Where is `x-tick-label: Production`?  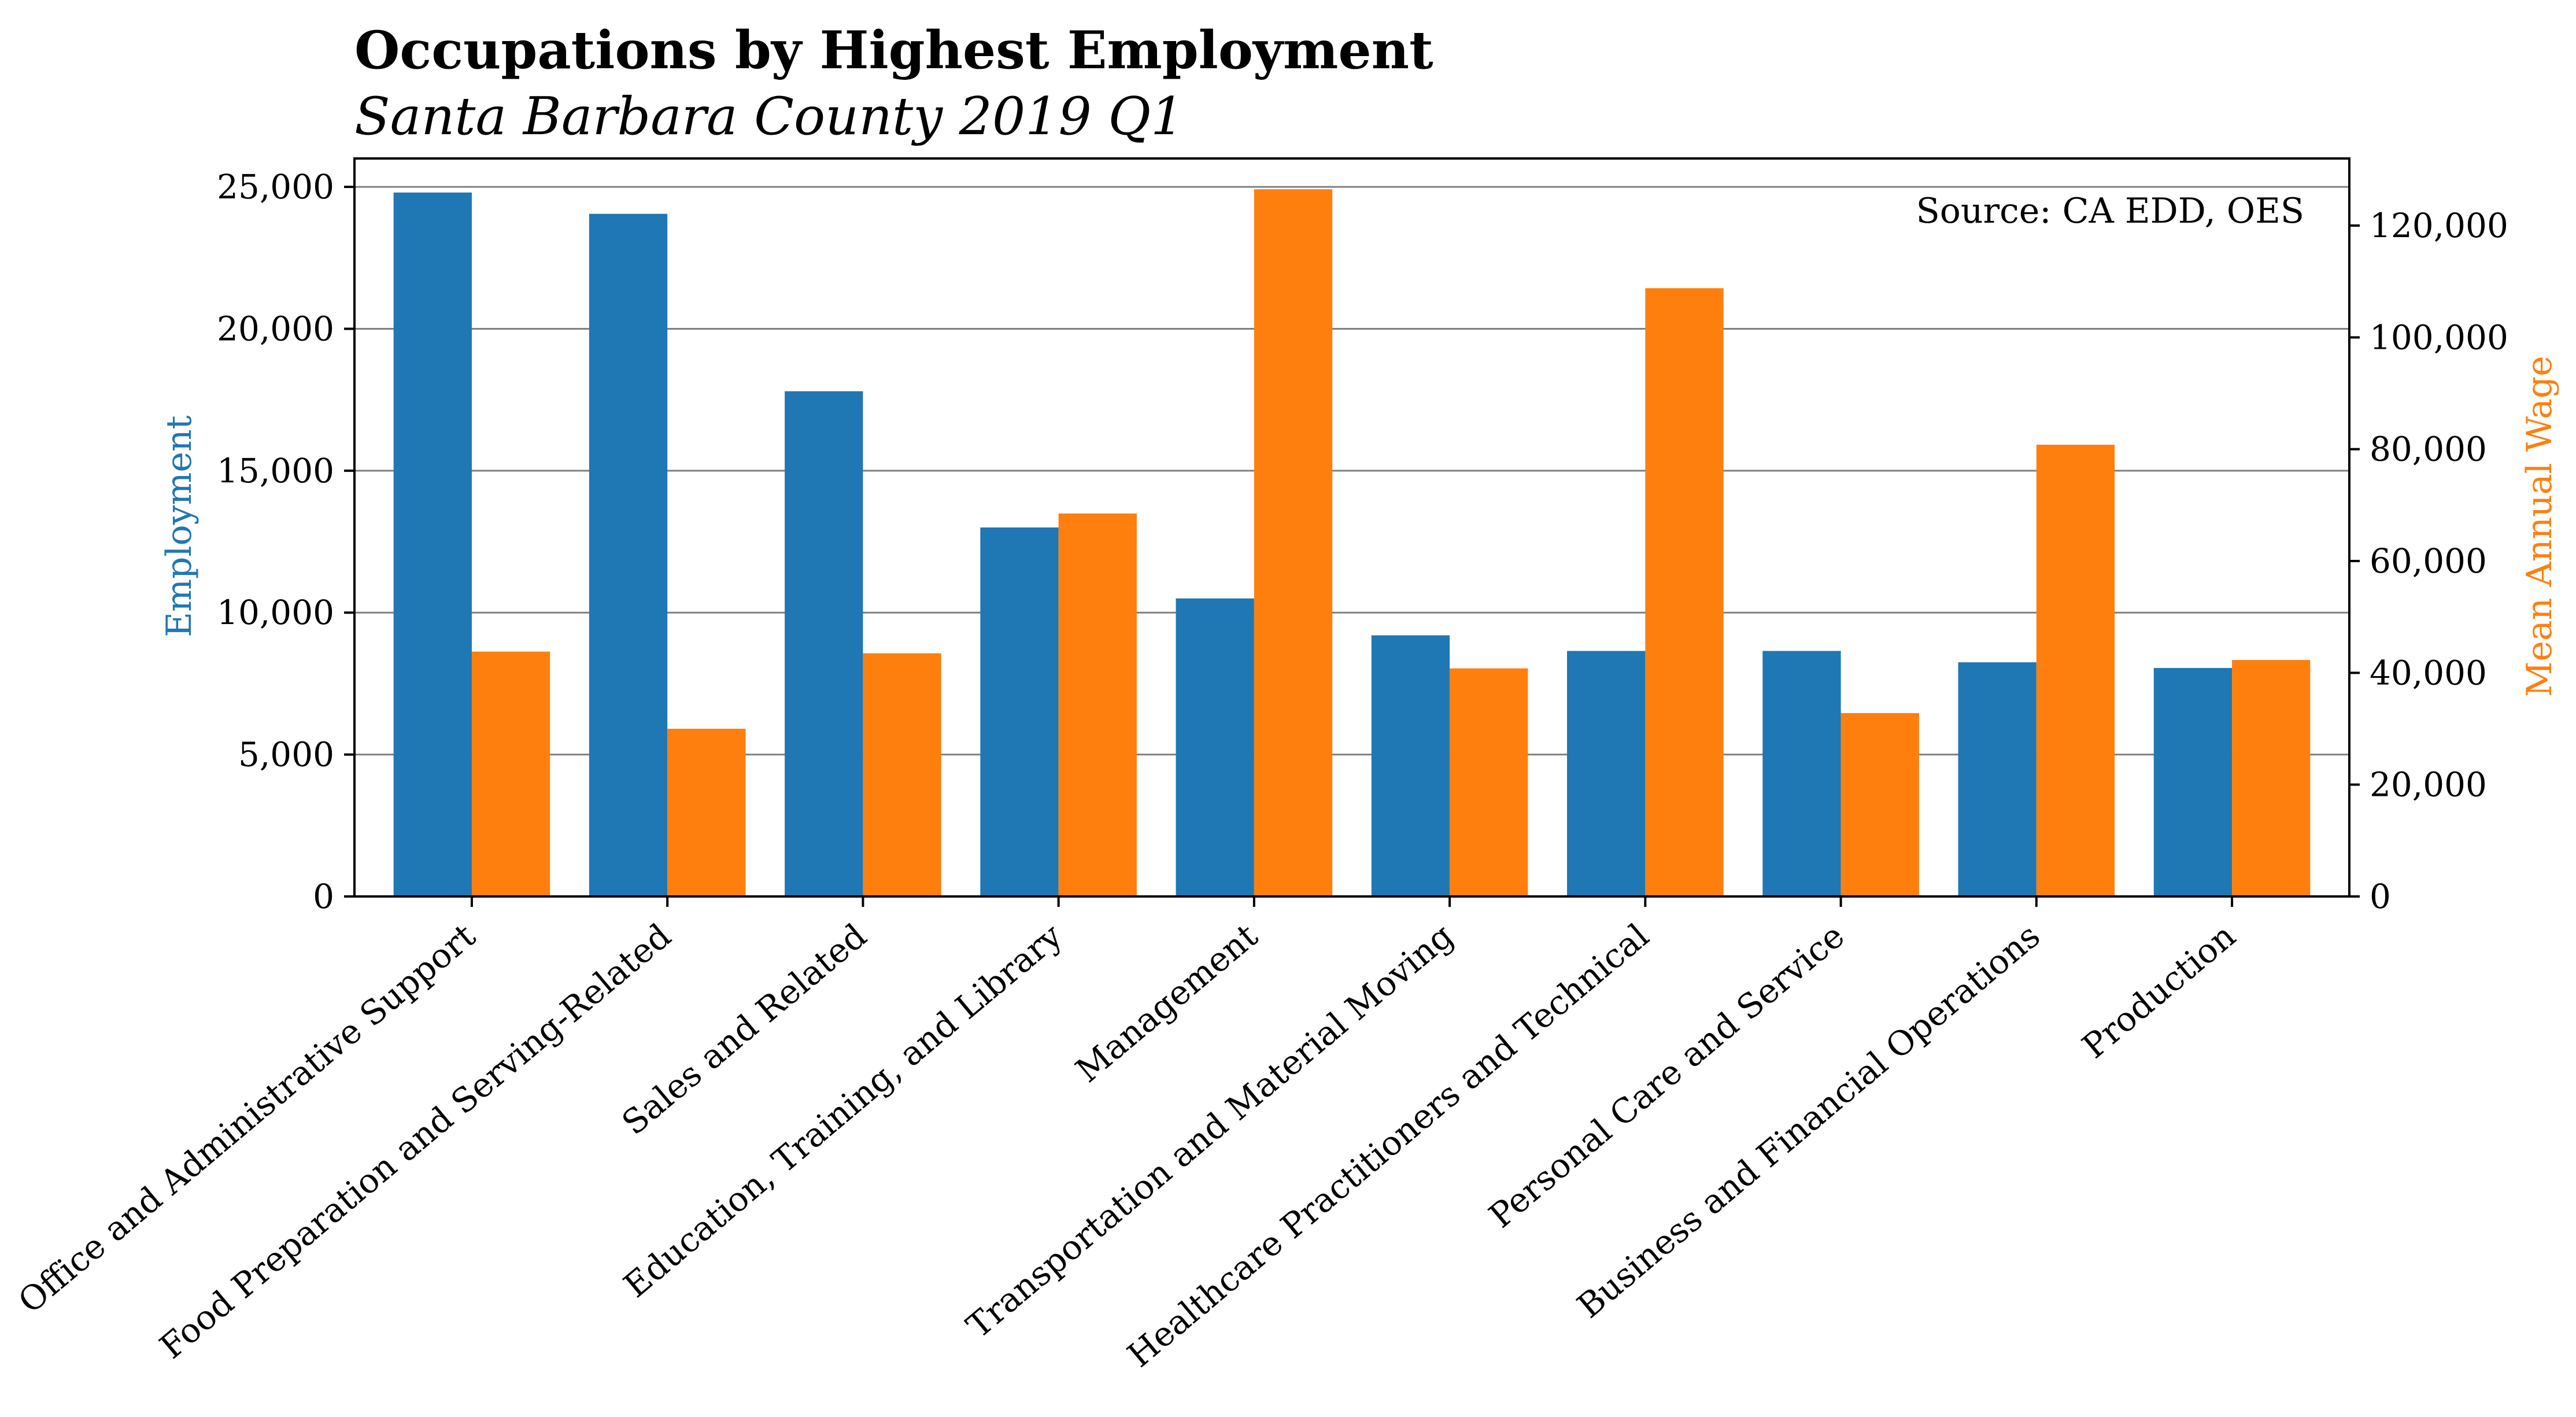
x-tick-label: Production is located at coordinates (2159, 992).